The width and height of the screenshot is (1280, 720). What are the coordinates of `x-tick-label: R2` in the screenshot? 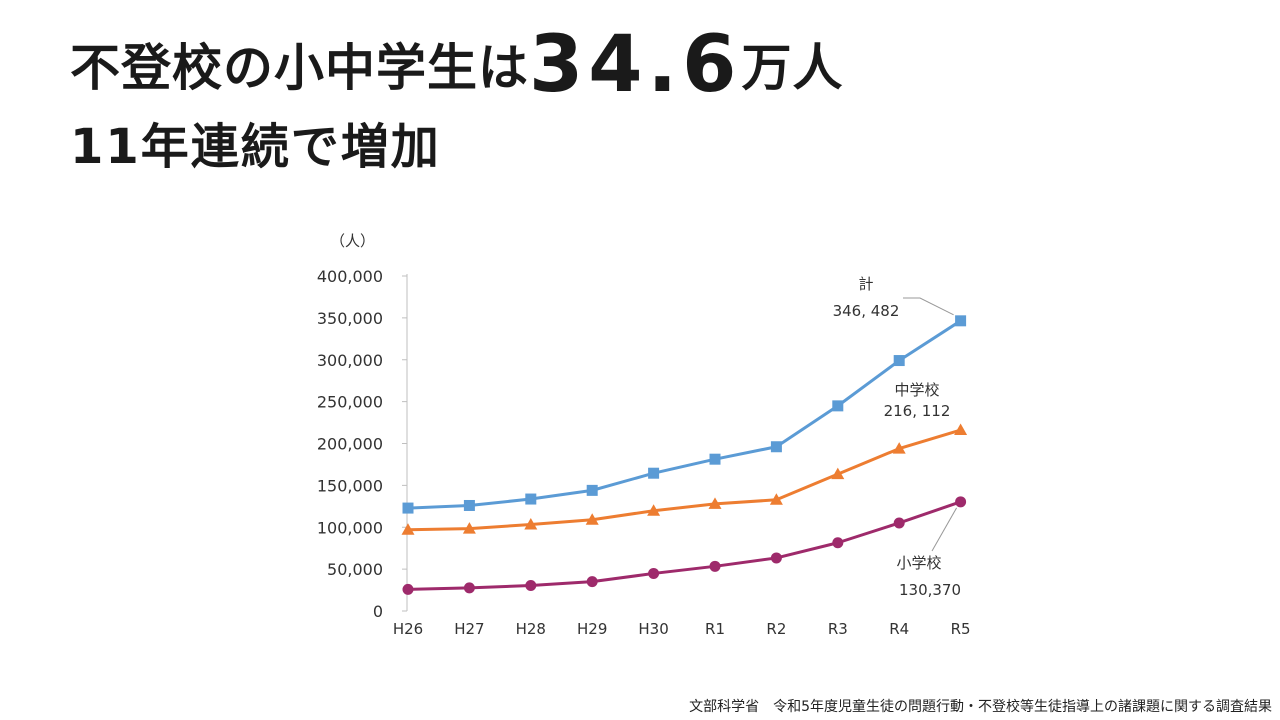 It's located at (776, 629).